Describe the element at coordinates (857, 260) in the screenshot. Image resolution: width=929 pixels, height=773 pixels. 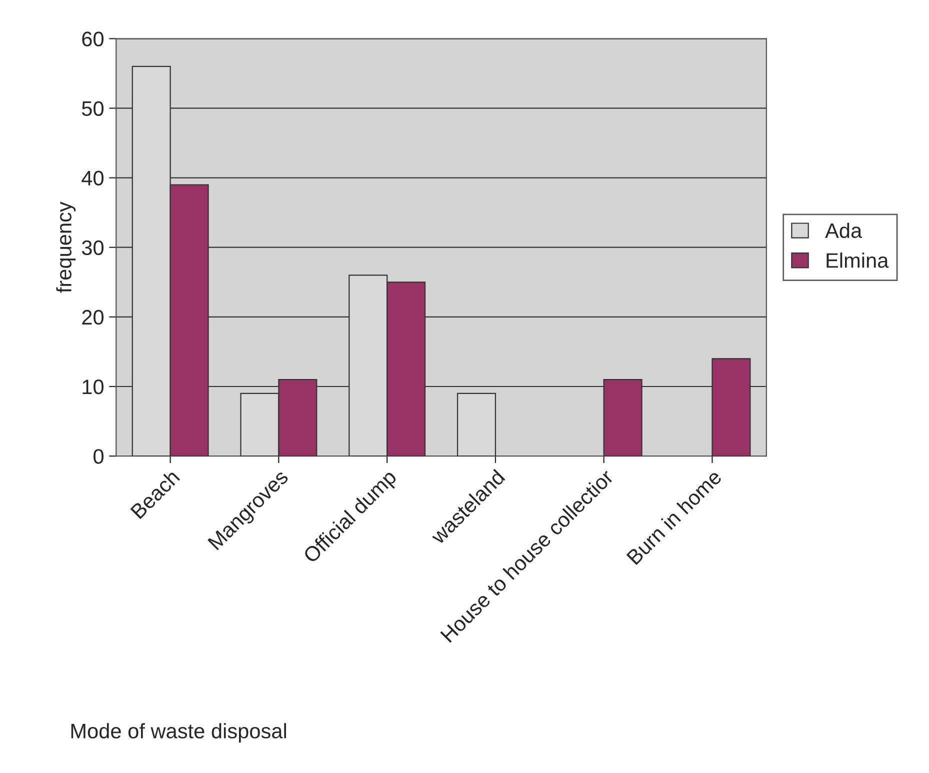
I see `legend-label: Elmina` at that location.